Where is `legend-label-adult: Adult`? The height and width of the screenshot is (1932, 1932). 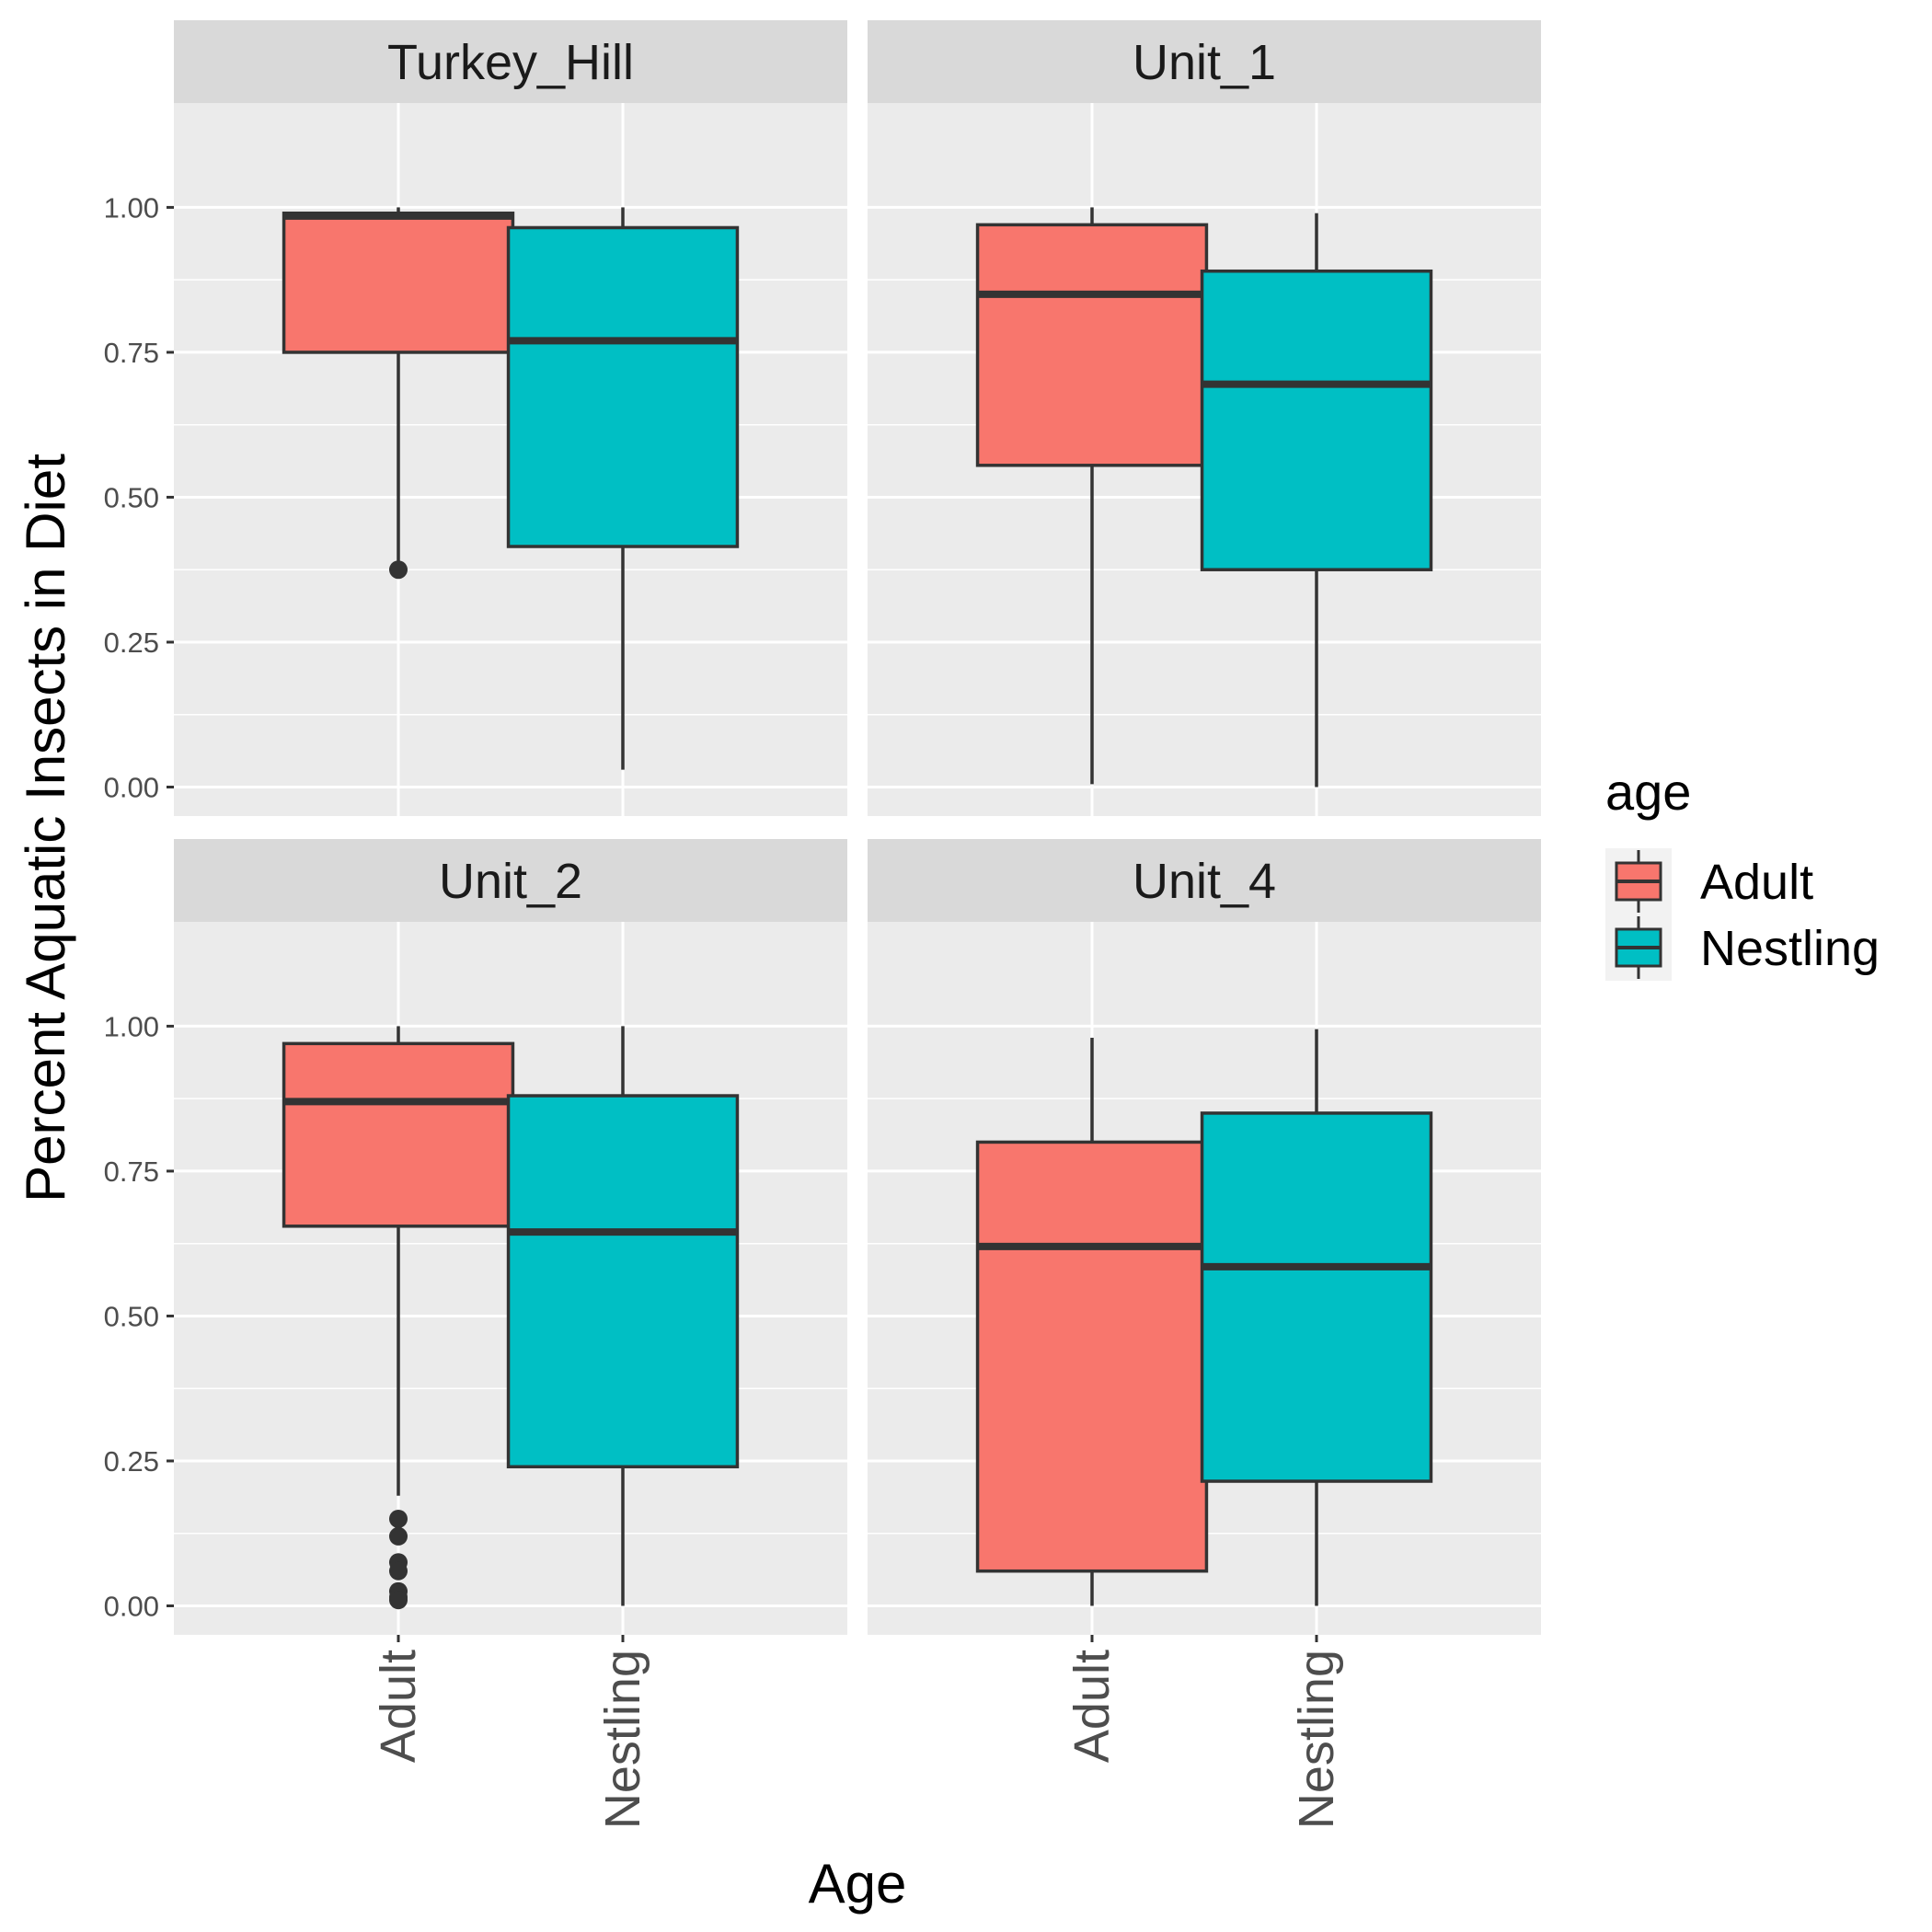
legend-label-adult: Adult is located at coordinates (1756, 882).